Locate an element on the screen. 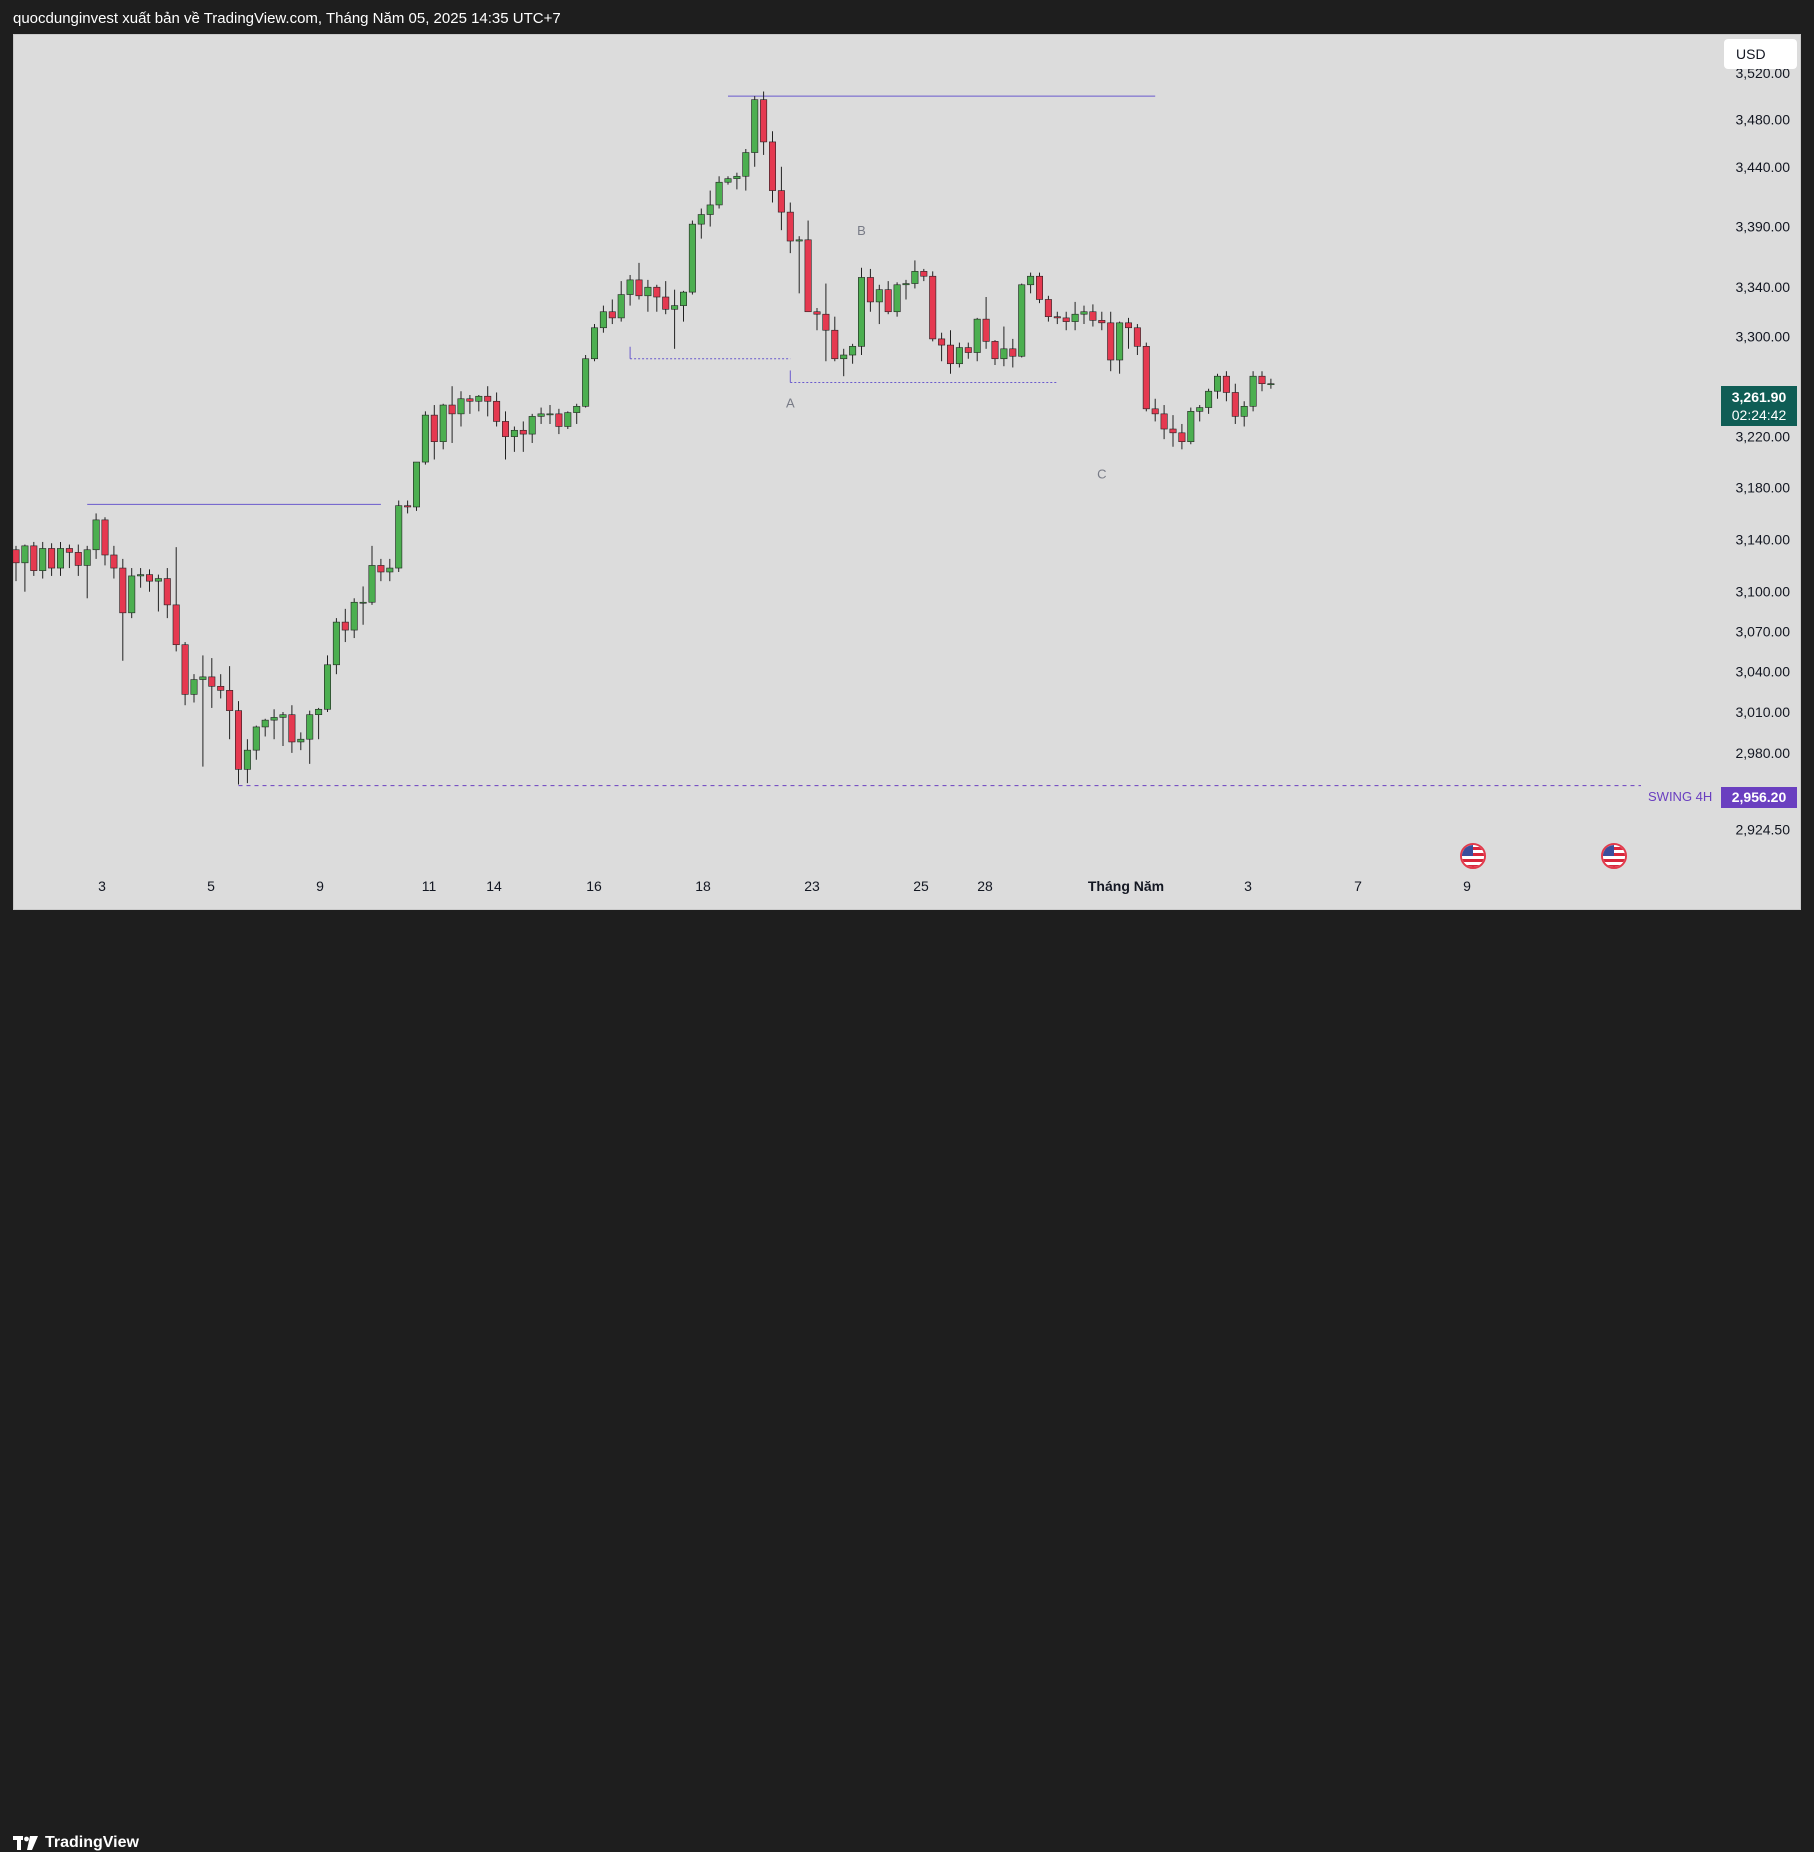  x-tick-label: 14 is located at coordinates (494, 886).